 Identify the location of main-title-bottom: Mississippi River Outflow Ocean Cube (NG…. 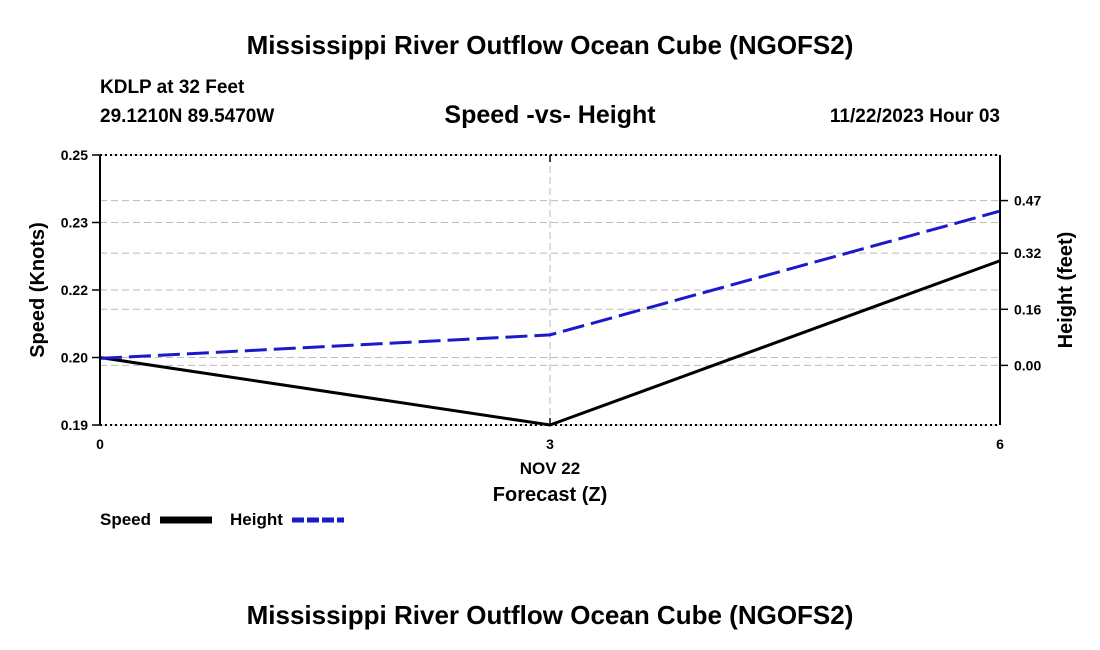
(550, 615).